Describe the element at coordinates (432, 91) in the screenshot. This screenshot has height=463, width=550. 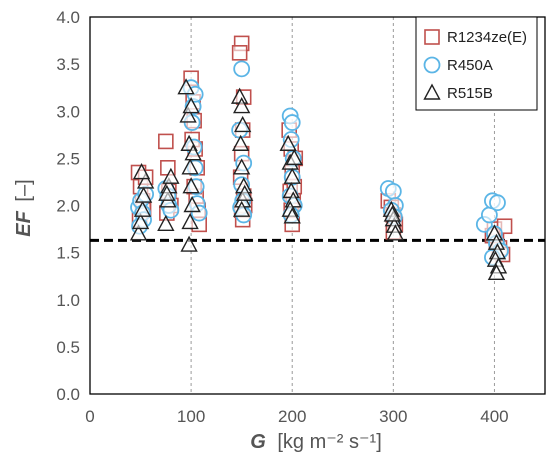
I see `legend-marker-triangle` at that location.